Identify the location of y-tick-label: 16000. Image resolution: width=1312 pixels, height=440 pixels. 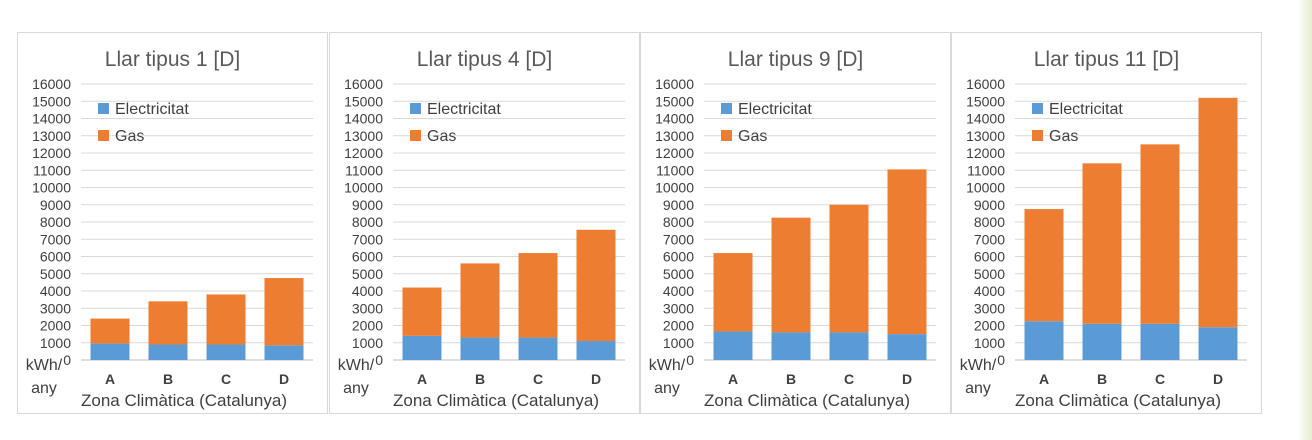
(51, 84).